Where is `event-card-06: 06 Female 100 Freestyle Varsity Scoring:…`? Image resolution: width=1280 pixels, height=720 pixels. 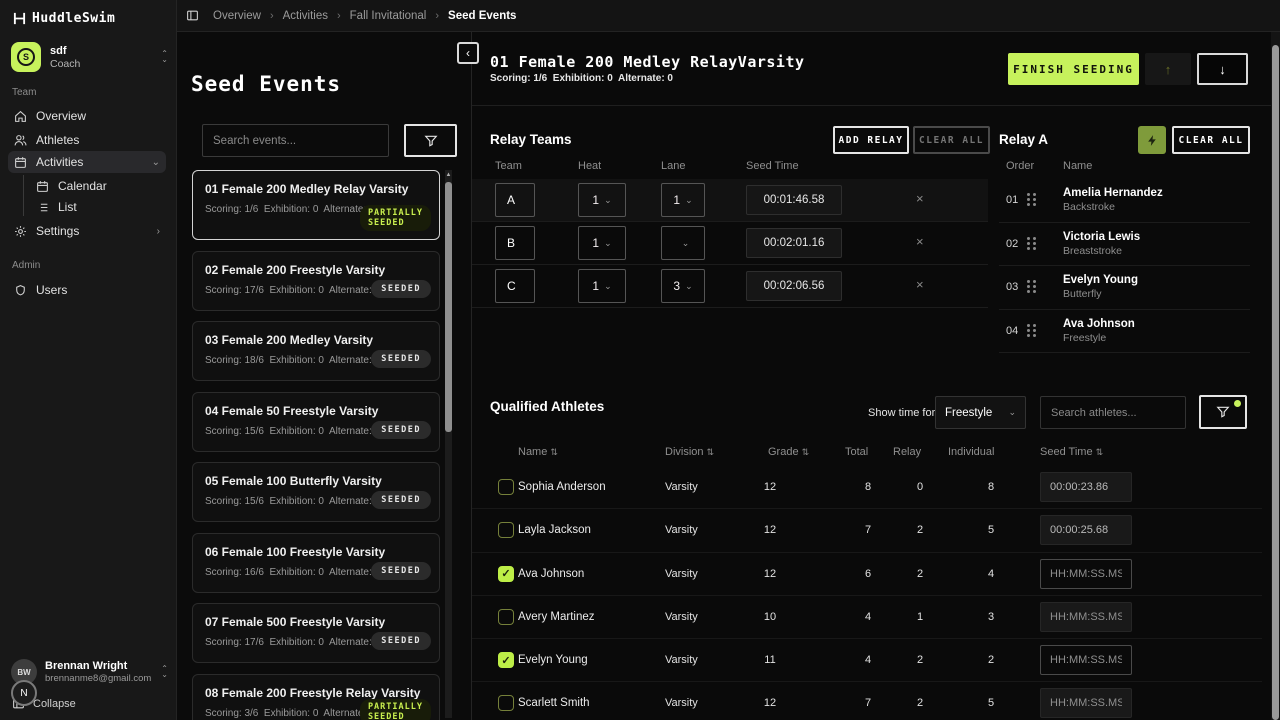
event-card-06: 06 Female 100 Freestyle Varsity Scoring:… is located at coordinates (316, 562).